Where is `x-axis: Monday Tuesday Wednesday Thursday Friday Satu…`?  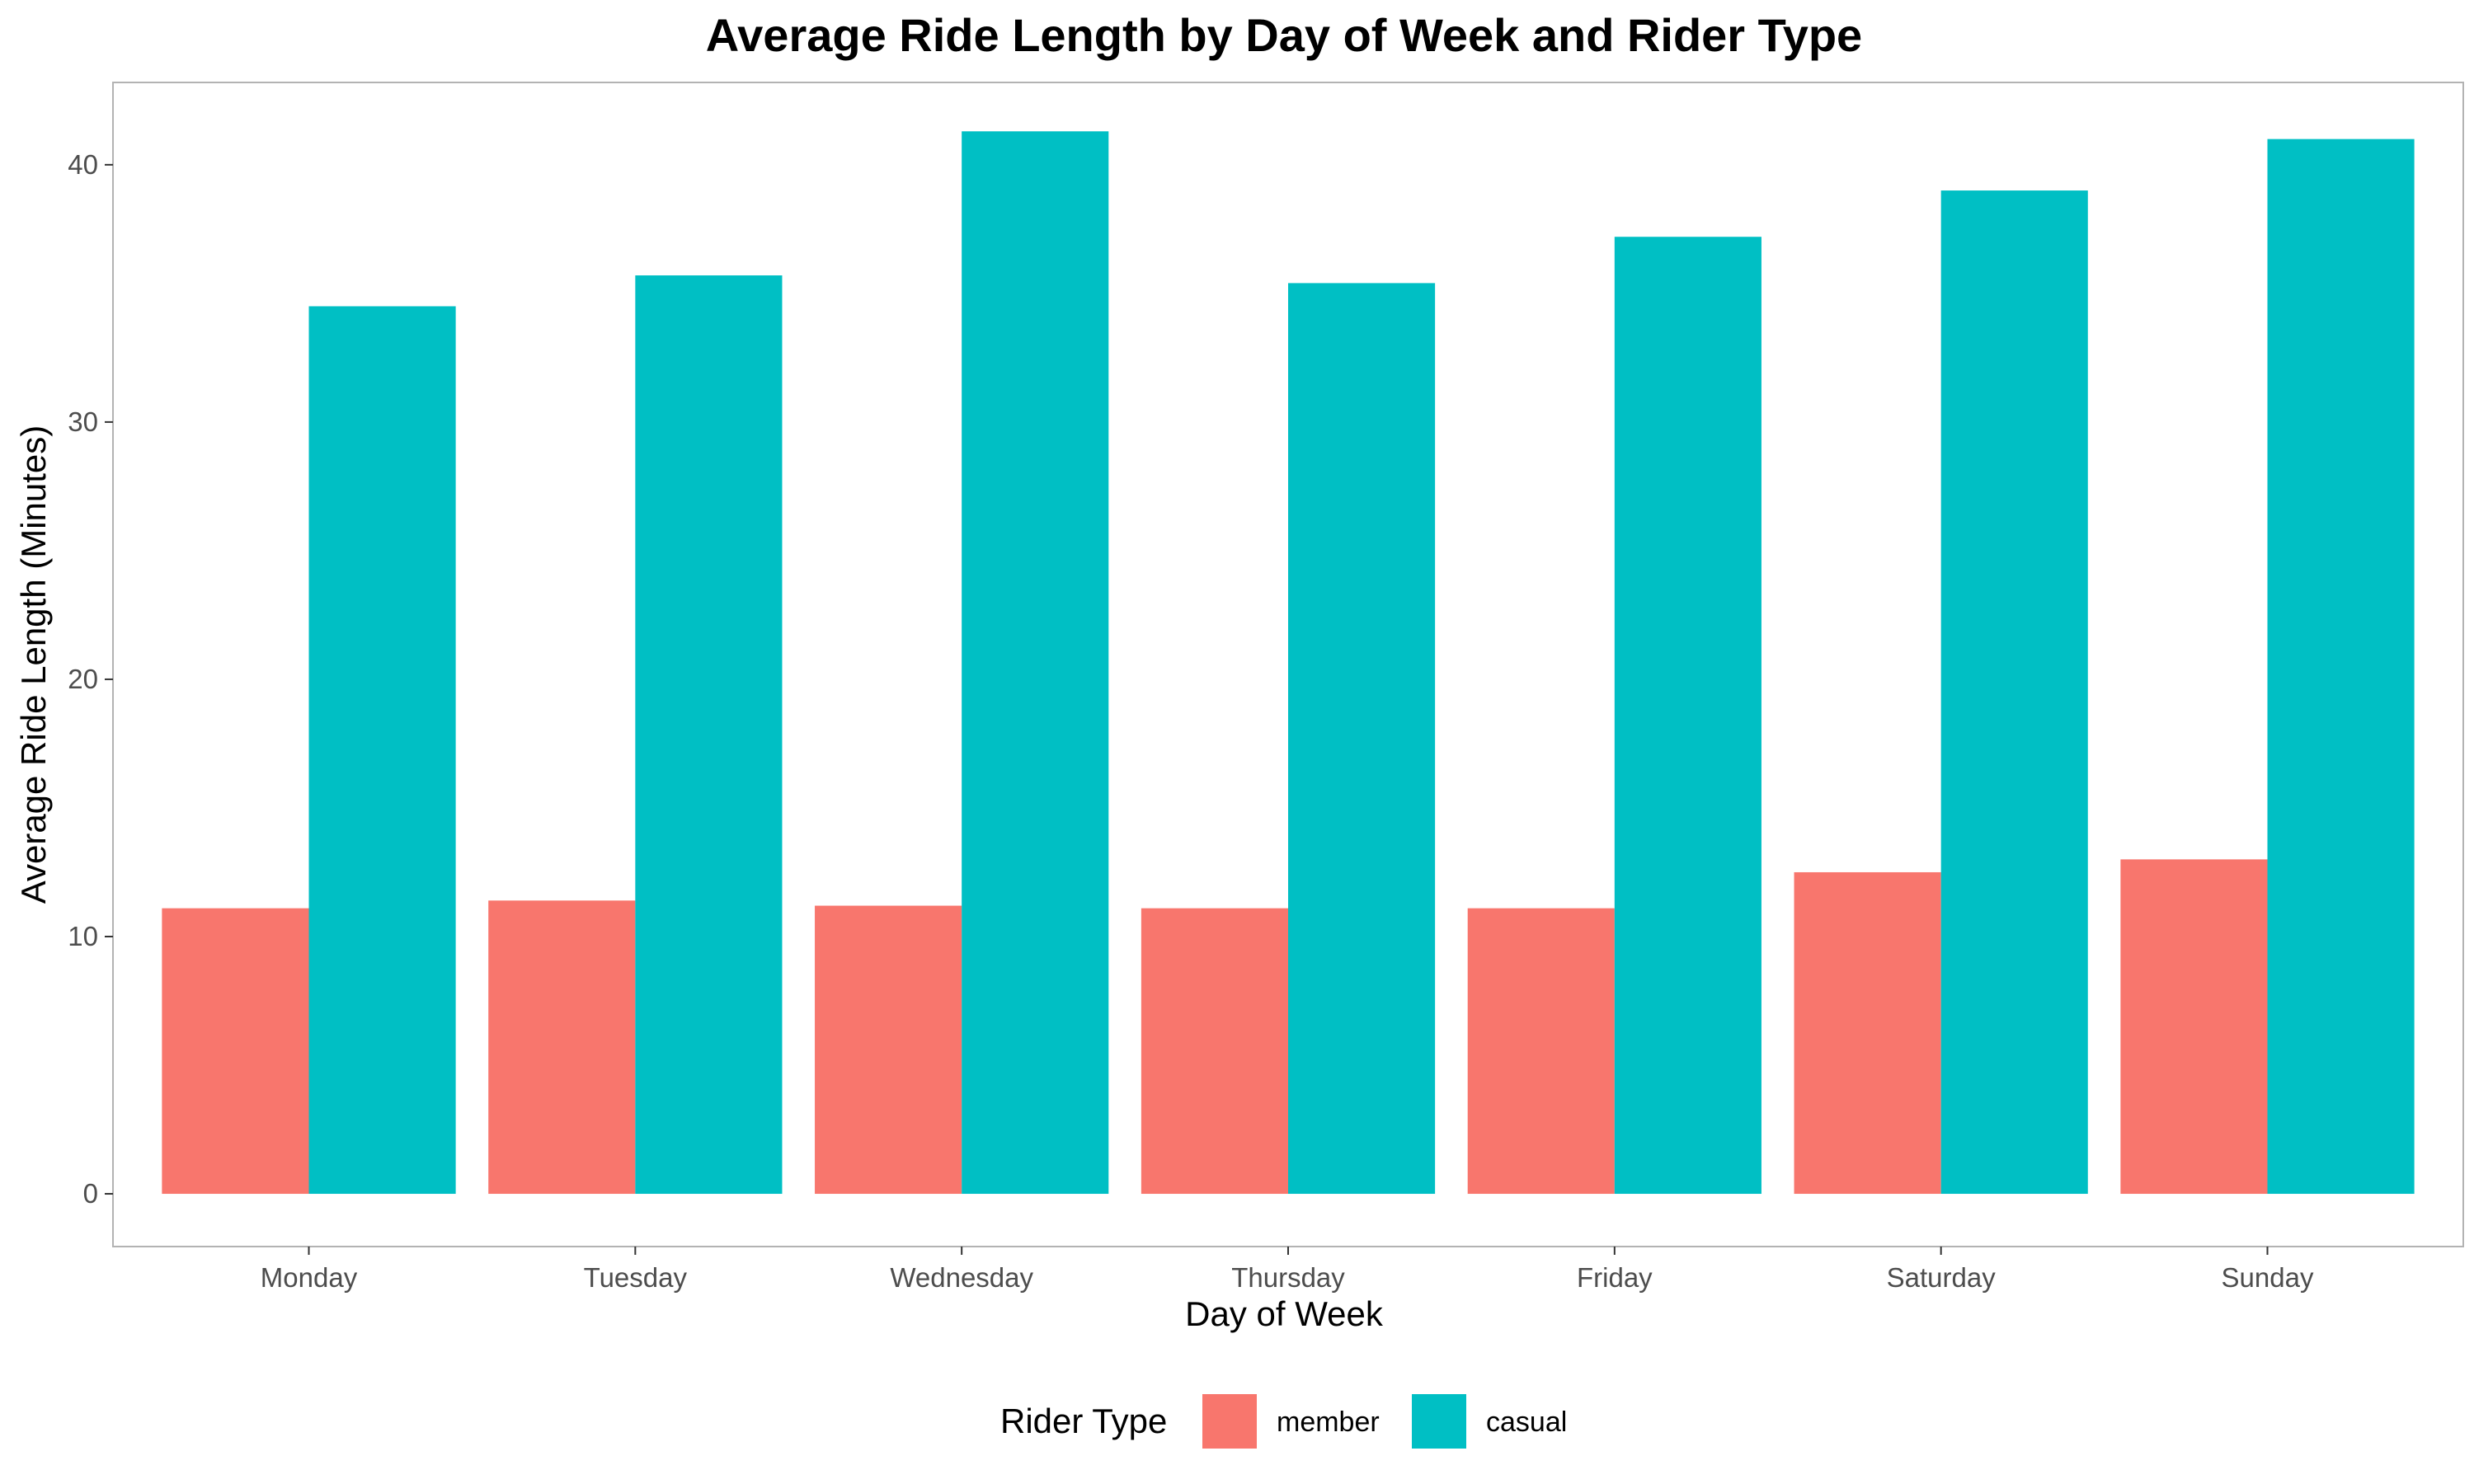
x-axis: Monday Tuesday Wednesday Thursday Friday Satu… is located at coordinates (1287, 1270).